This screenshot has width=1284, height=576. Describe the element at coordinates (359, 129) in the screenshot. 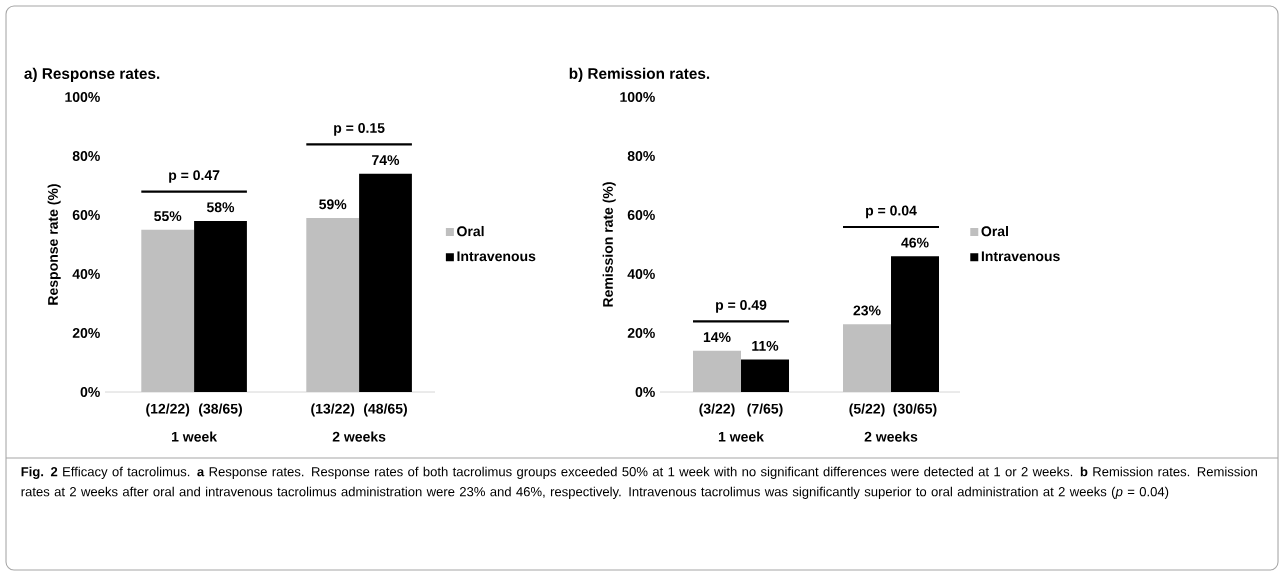

I see `annotation: p = 0.15` at that location.